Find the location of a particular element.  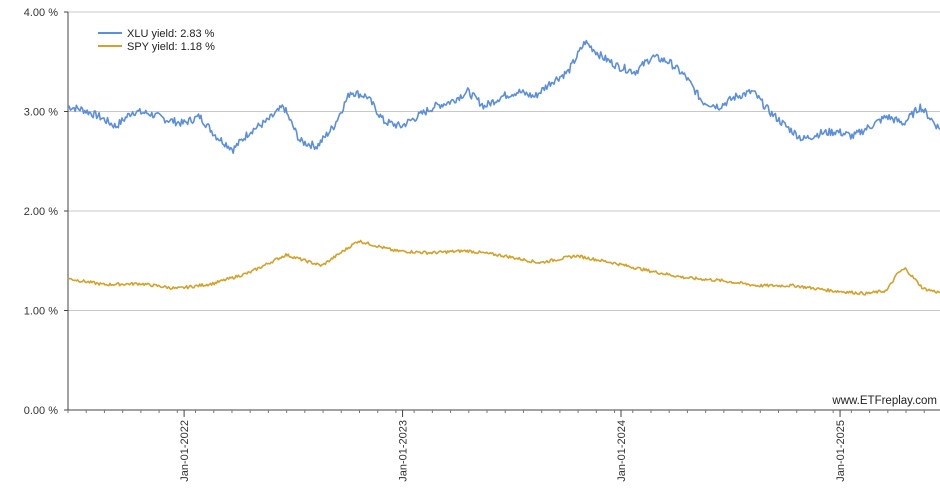

y-axis: 0.00 % 1.00 % 2.00 % 3.00 % 4.00 % is located at coordinates (46, 212).